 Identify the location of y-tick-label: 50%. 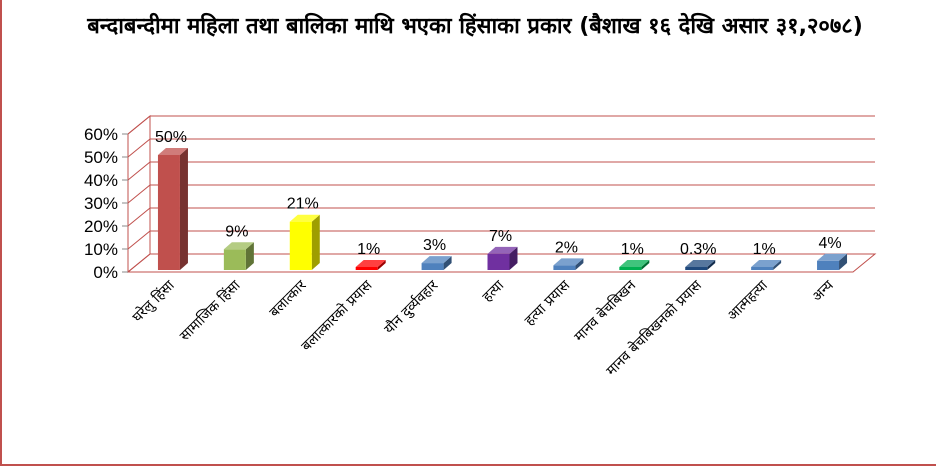
(101, 157).